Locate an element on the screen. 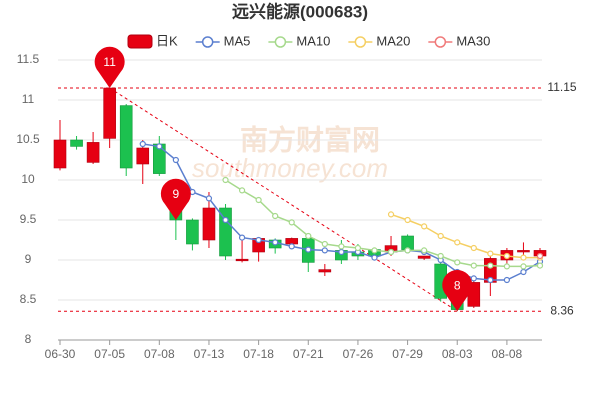 The height and width of the screenshot is (400, 600). x-tick-label: 06-30 is located at coordinates (60, 354).